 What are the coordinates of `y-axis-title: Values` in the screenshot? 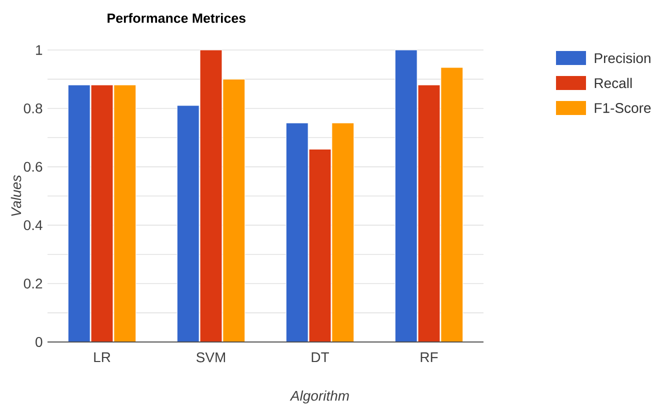 It's located at (16, 195).